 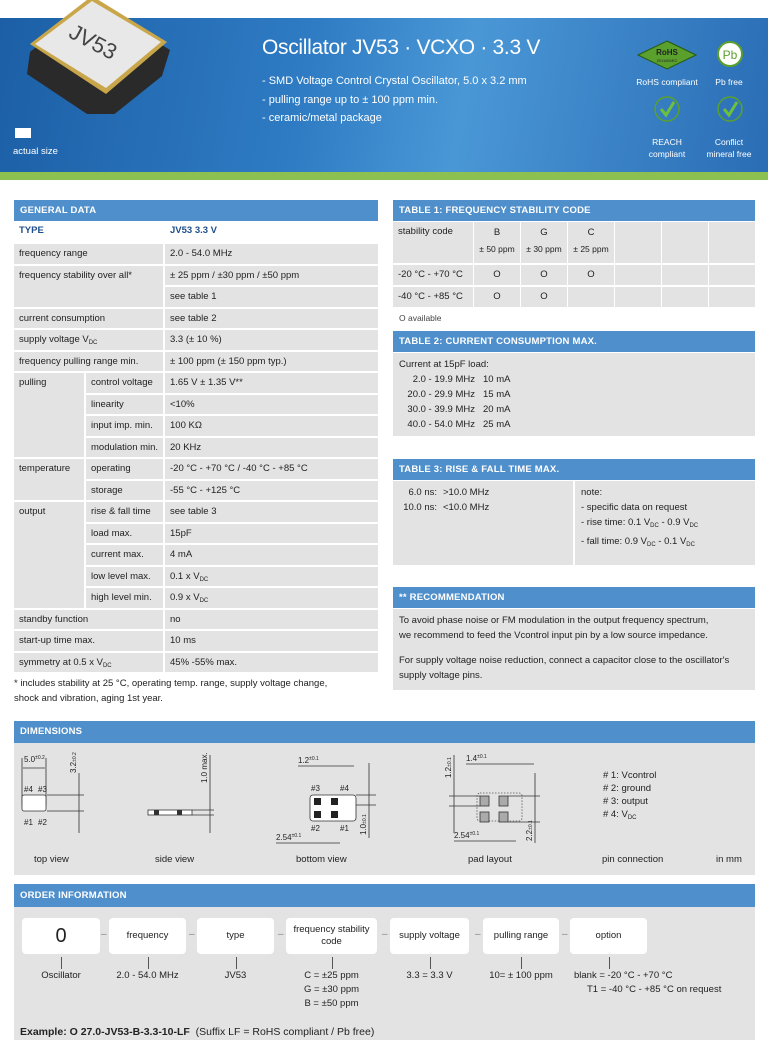 I want to click on svg-text: 1.4±0.1, so click(x=476, y=758).